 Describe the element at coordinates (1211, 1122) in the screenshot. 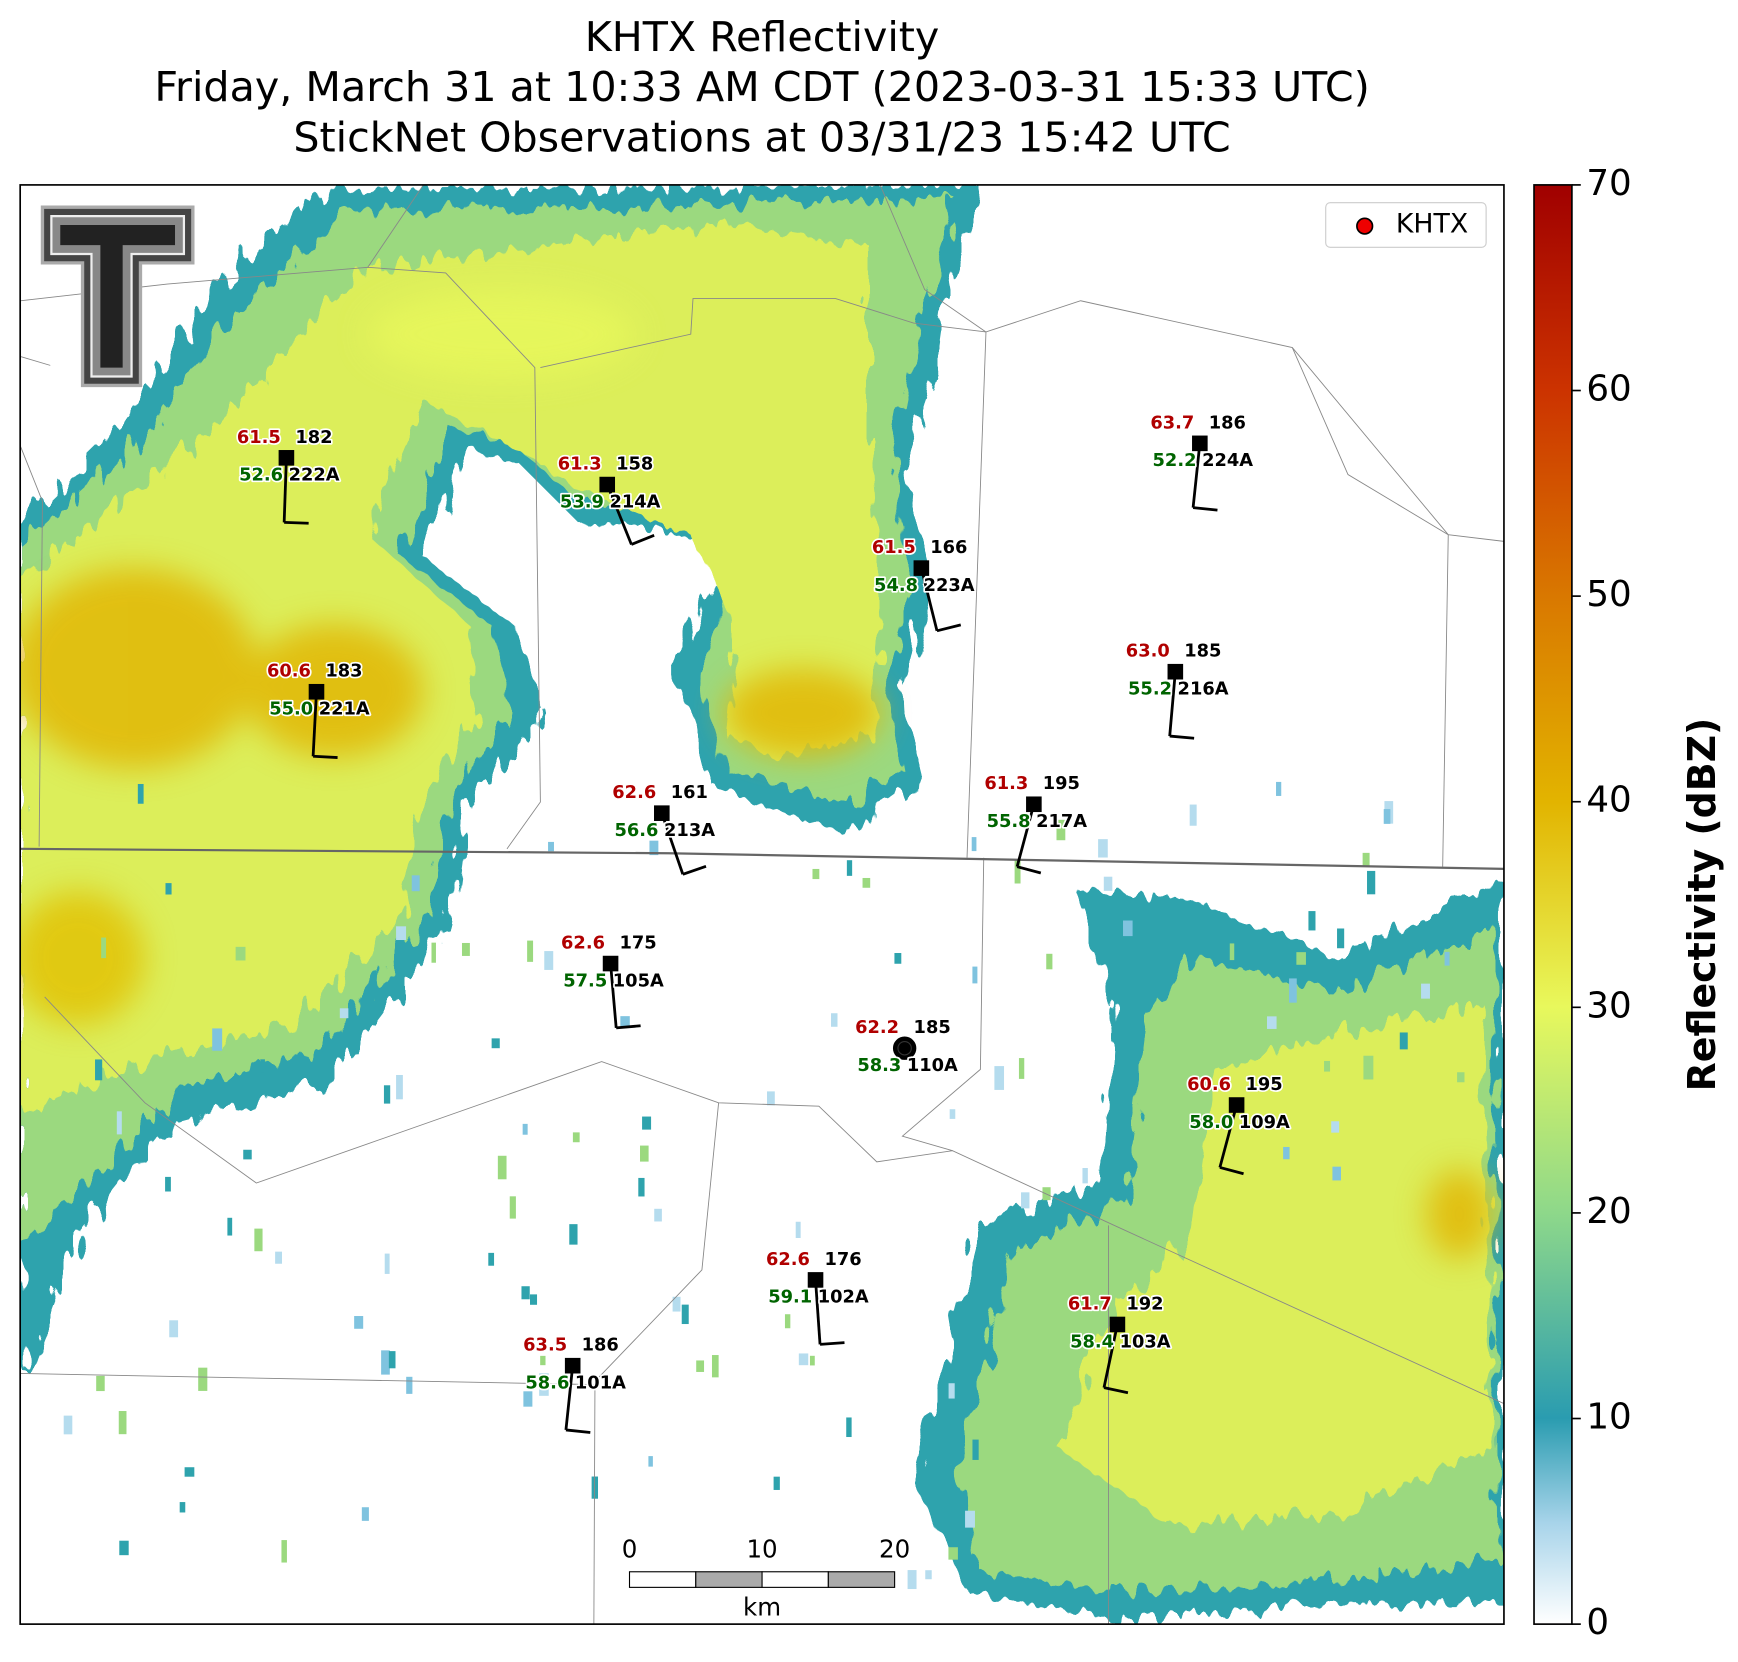

I see `dewpoint: 58.0` at that location.